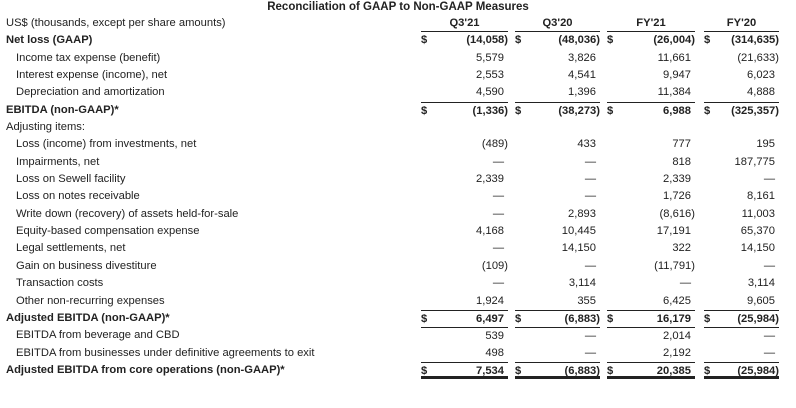 The height and width of the screenshot is (408, 796). I want to click on value: 16,179, so click(673, 318).